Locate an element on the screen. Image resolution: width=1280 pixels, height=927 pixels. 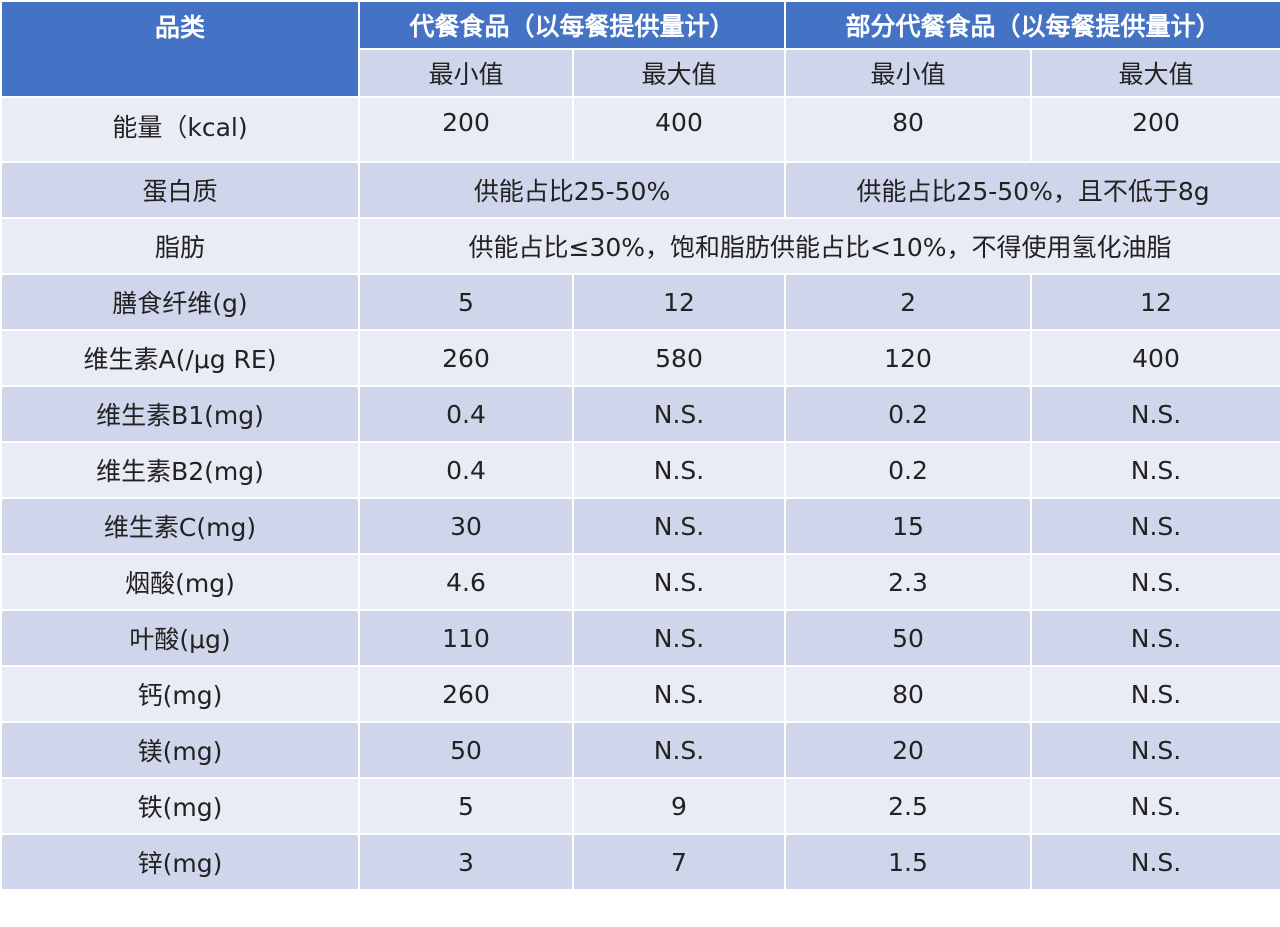
table-row: 维生素B1(mg) 0.4 N.S. 0.2 N.S. is located at coordinates (640, 414).